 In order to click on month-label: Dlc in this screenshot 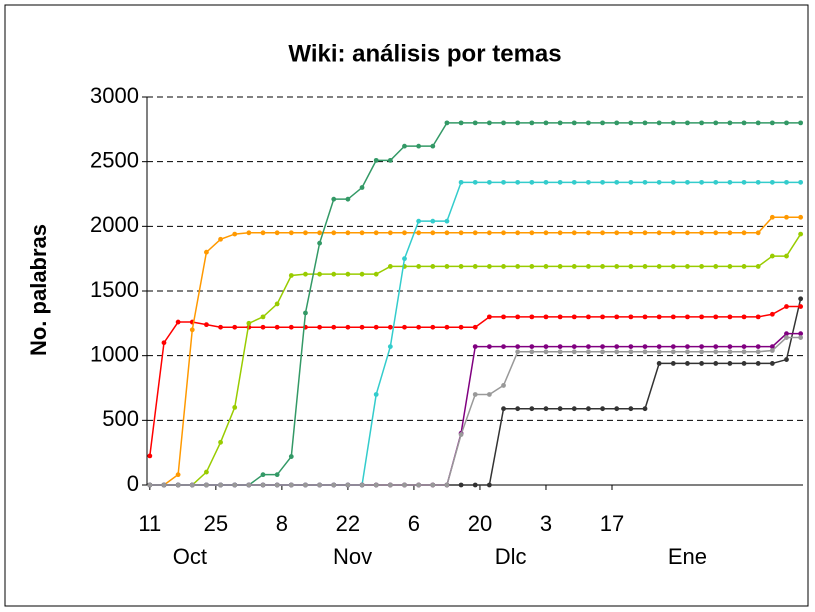, I will do `click(511, 556)`.